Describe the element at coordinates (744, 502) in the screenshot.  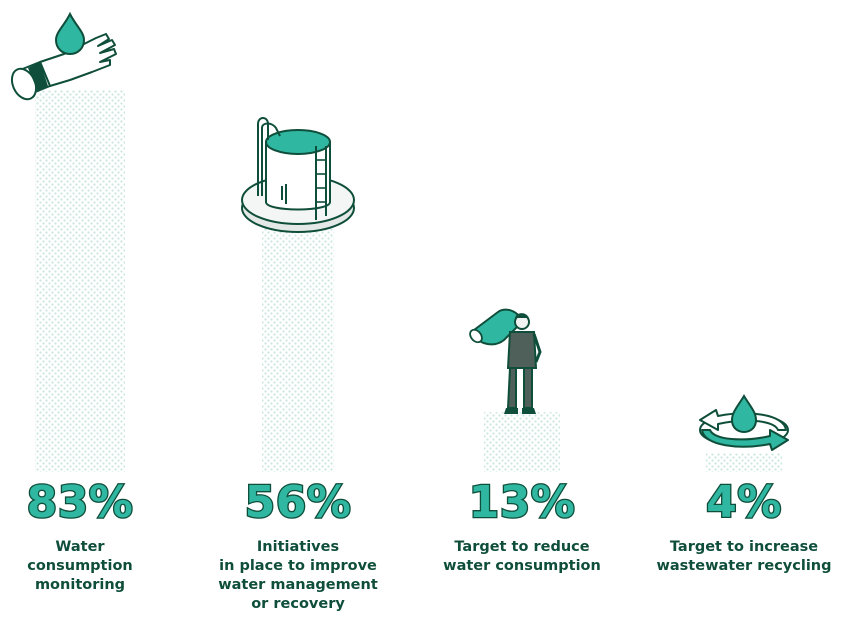
I see `value-label-4: 4%` at that location.